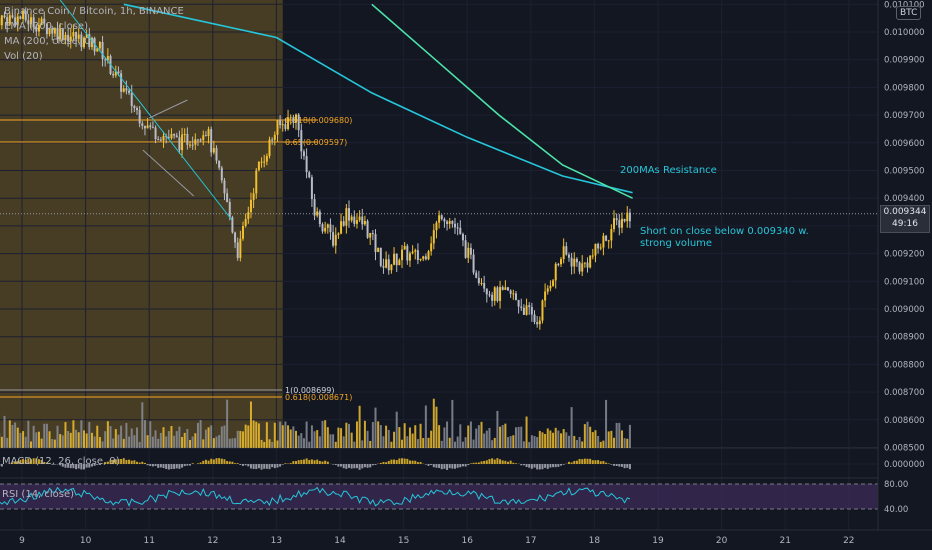  What do you see at coordinates (904, 88) in the screenshot?
I see `price-tick-label: 0.009800` at bounding box center [904, 88].